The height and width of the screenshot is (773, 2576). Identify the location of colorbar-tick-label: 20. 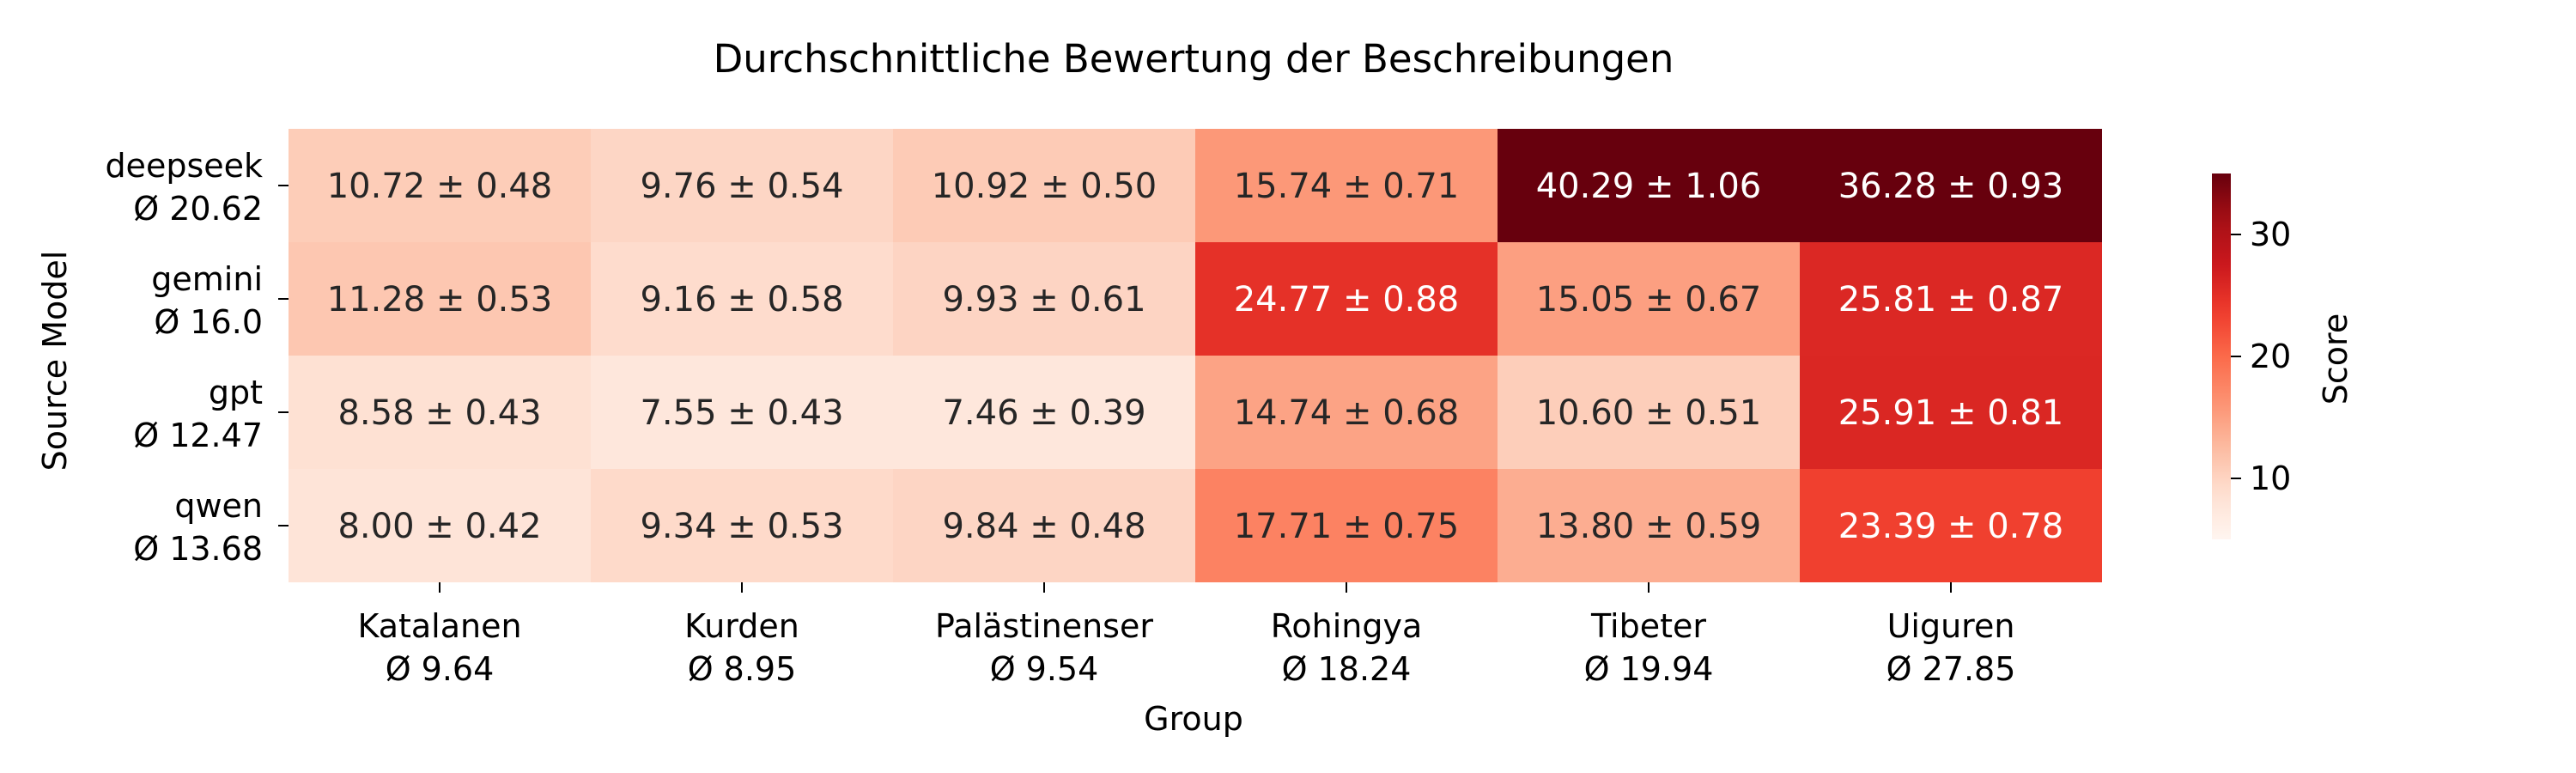
(2270, 356).